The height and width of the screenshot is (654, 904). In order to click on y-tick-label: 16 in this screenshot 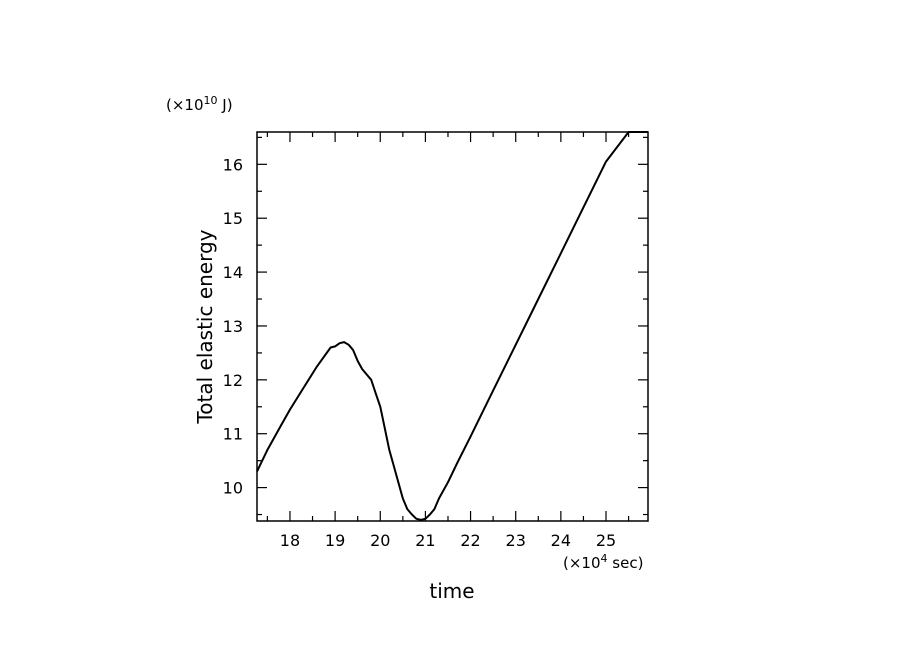, I will do `click(233, 164)`.